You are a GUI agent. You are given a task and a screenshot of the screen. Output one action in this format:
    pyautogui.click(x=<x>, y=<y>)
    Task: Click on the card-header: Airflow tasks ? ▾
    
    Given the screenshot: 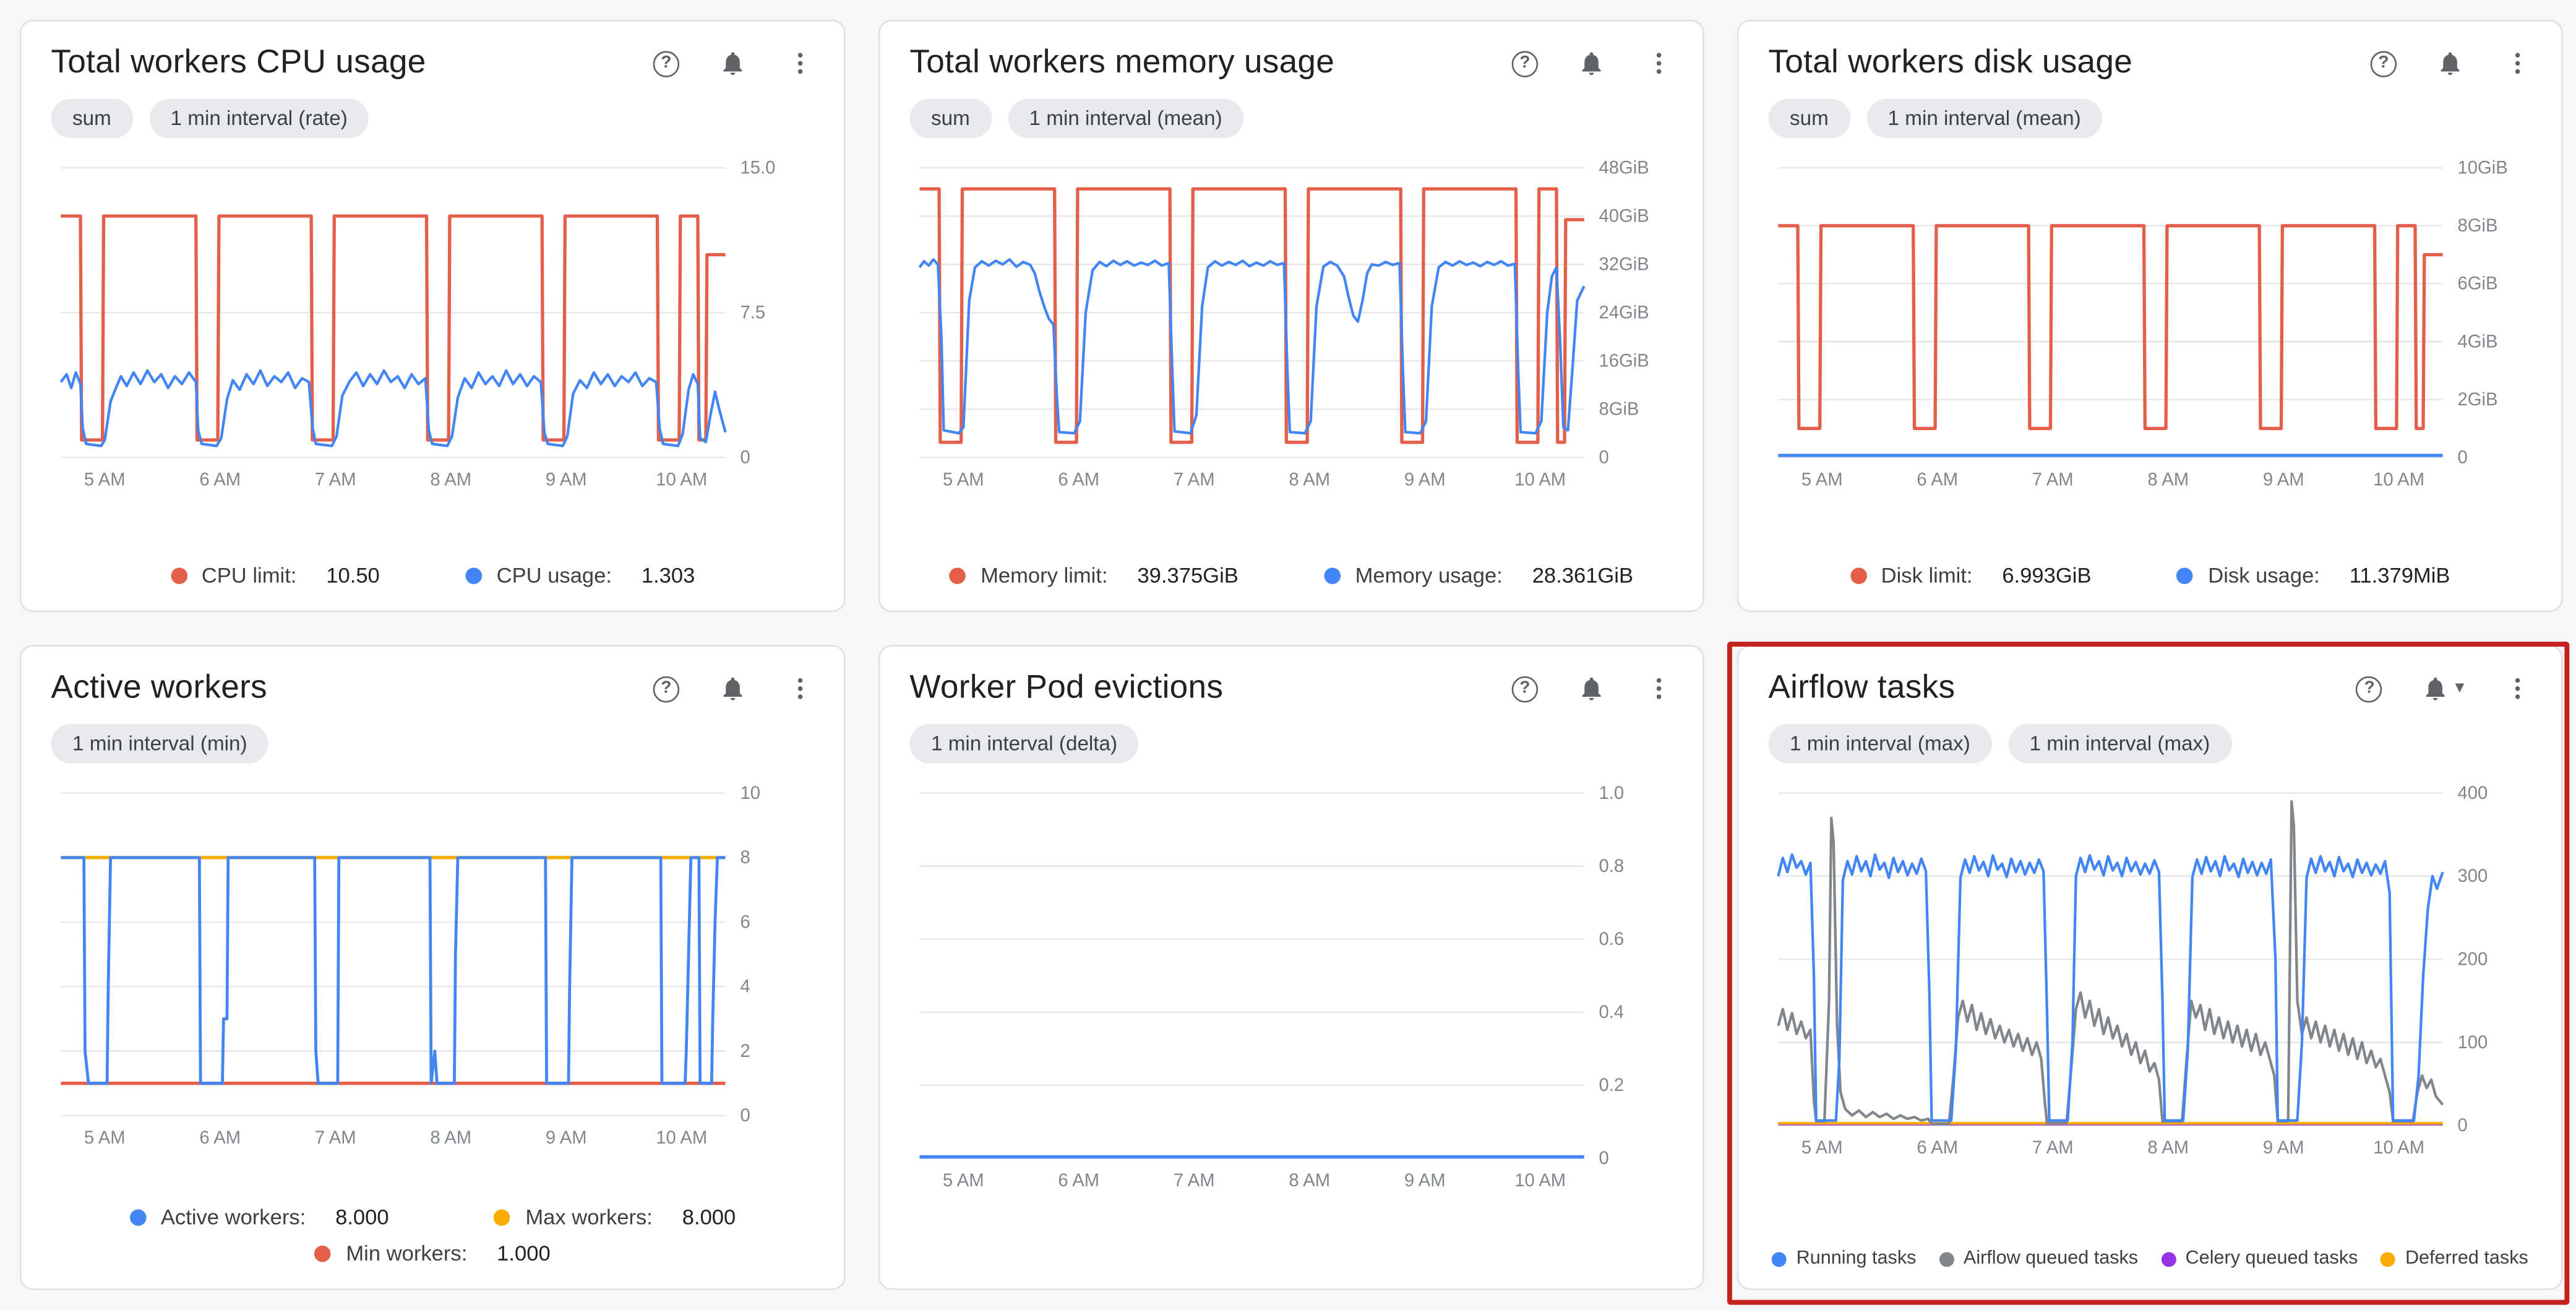 What is the action you would take?
    pyautogui.click(x=2149, y=688)
    